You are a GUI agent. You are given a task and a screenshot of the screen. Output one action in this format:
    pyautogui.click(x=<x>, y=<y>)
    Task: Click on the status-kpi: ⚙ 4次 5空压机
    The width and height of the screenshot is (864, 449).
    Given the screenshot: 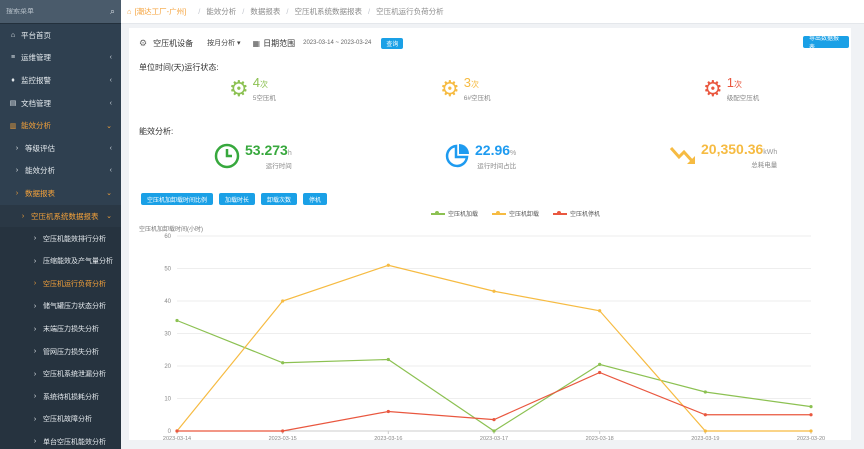 What is the action you would take?
    pyautogui.click(x=252, y=89)
    